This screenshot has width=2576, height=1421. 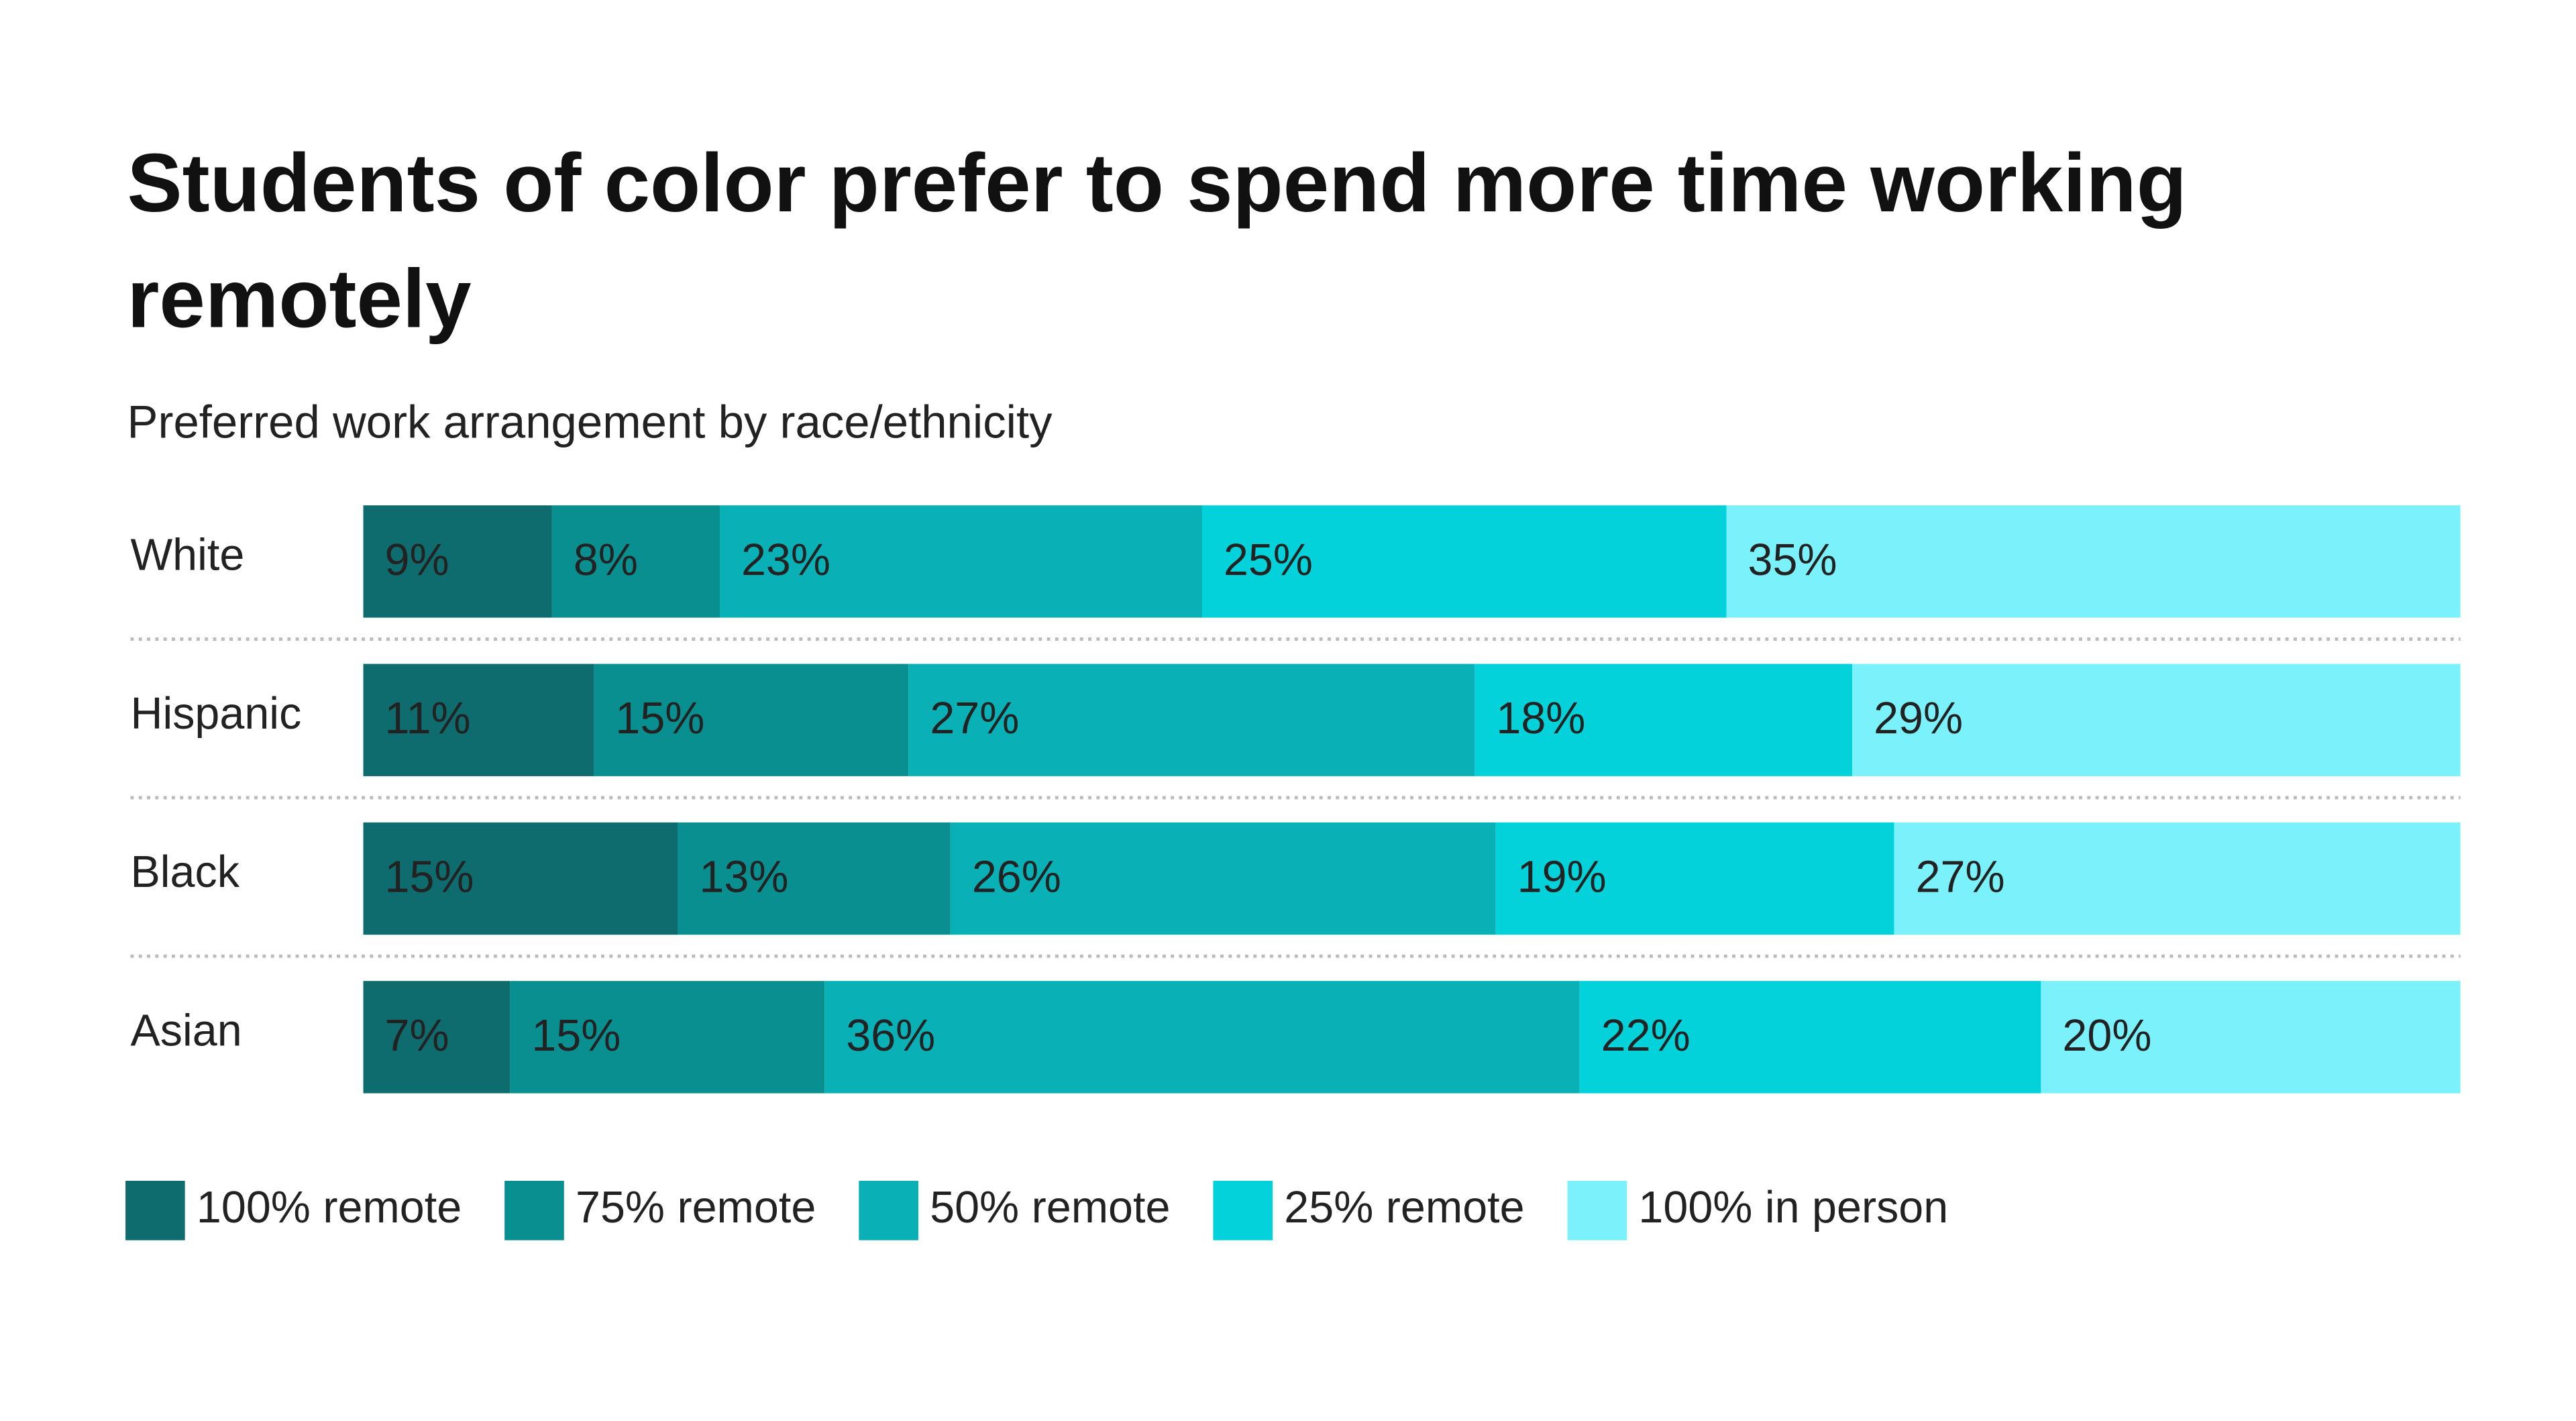 What do you see at coordinates (785, 560) in the screenshot?
I see `value-label: 23%` at bounding box center [785, 560].